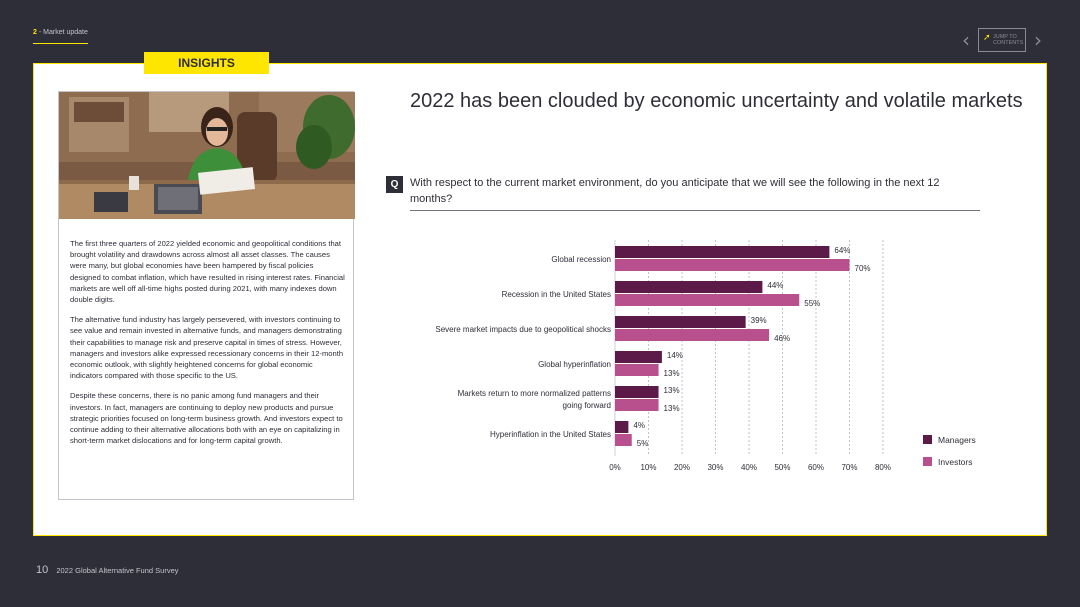  I want to click on jump-to-contents-button: ➚ JUMP TO CONTENTS, so click(1002, 40).